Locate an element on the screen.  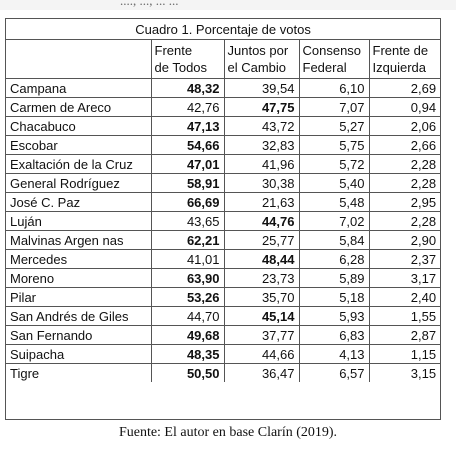
table-row: Exaltación de la Cruz 47,01 41,96 5,72 2,28 is located at coordinates (223, 164).